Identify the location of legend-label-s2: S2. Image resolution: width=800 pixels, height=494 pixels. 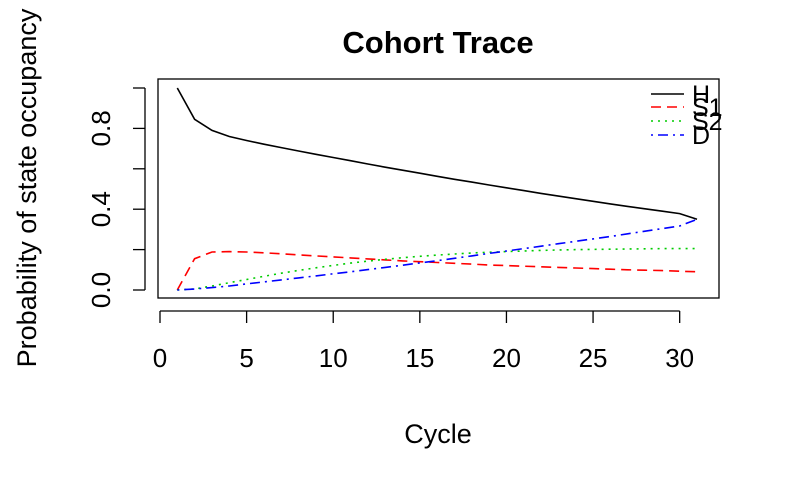
(707, 122).